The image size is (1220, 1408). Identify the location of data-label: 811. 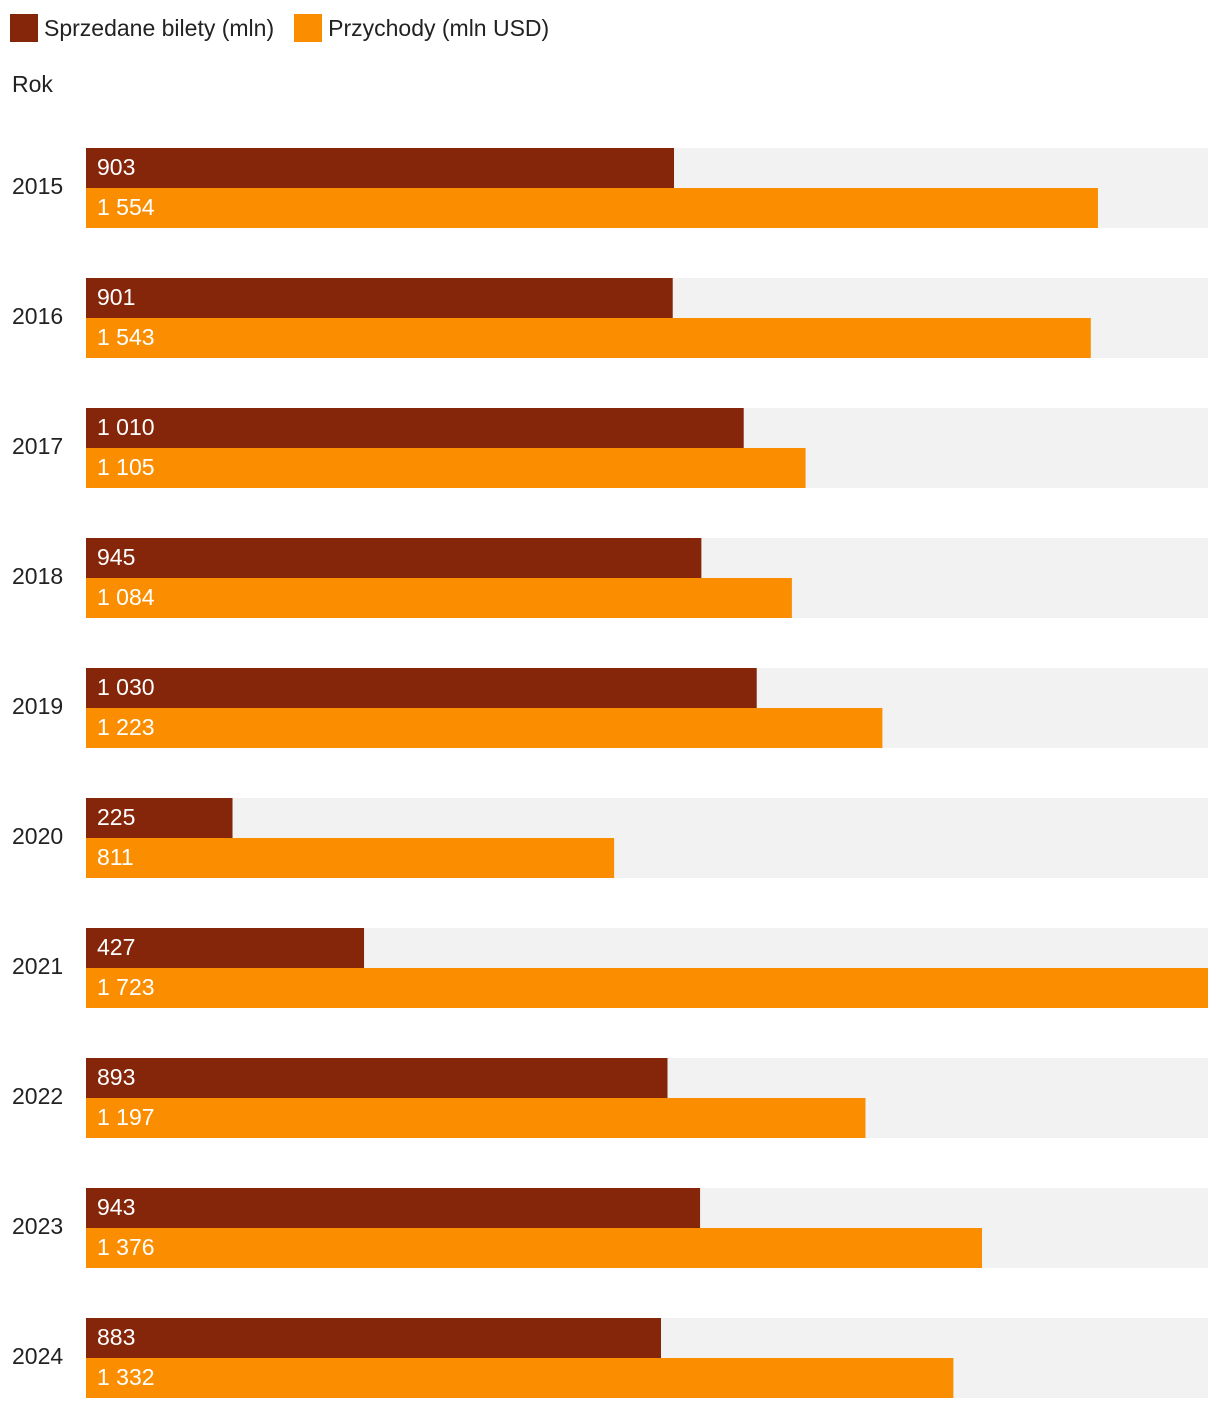
(115, 857).